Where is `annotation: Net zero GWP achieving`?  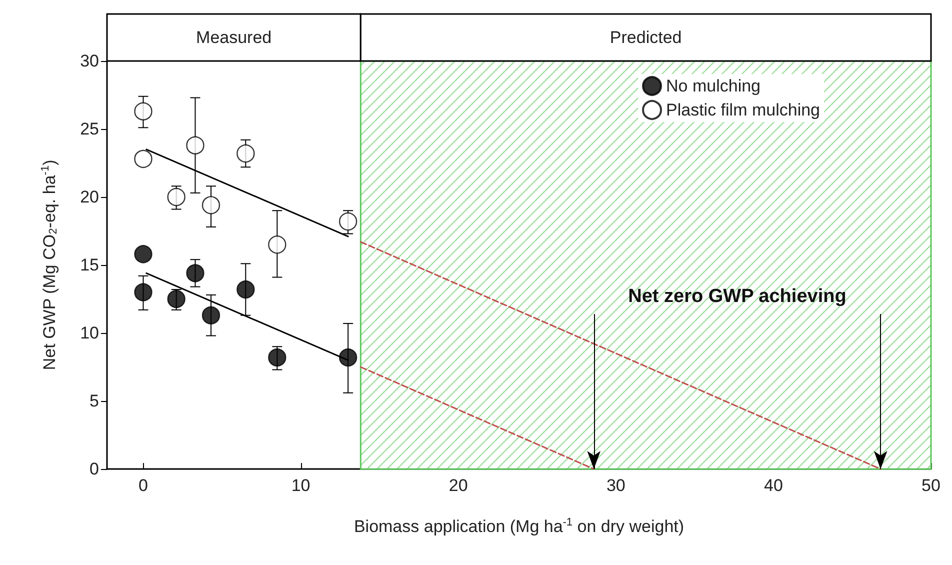
annotation: Net zero GWP achieving is located at coordinates (737, 296).